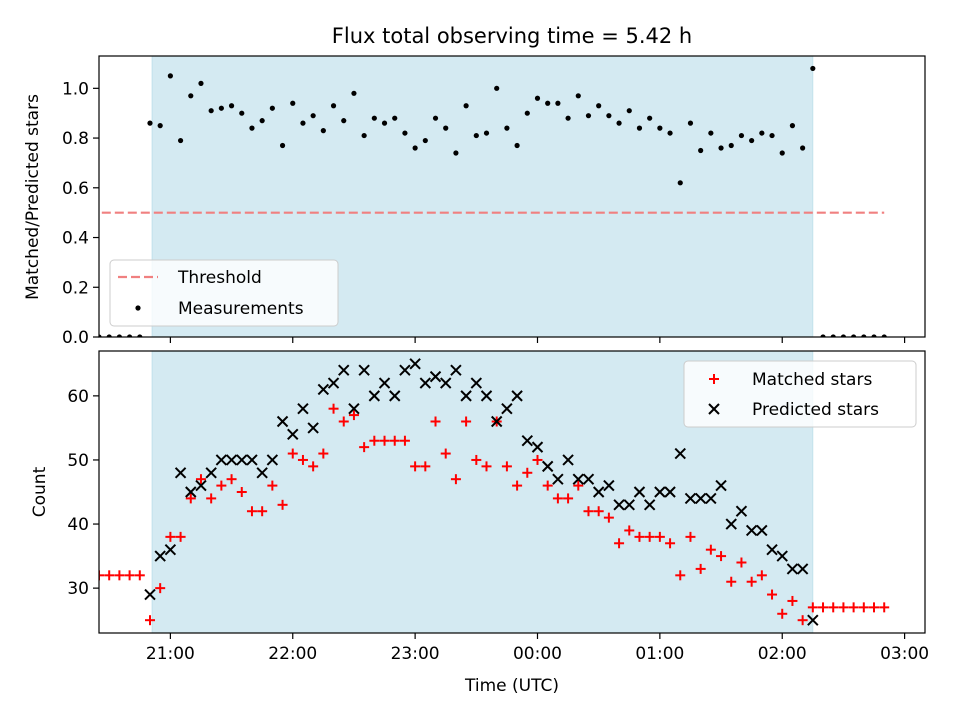  Describe the element at coordinates (800, 394) in the screenshot. I see `count-legend-box` at that location.